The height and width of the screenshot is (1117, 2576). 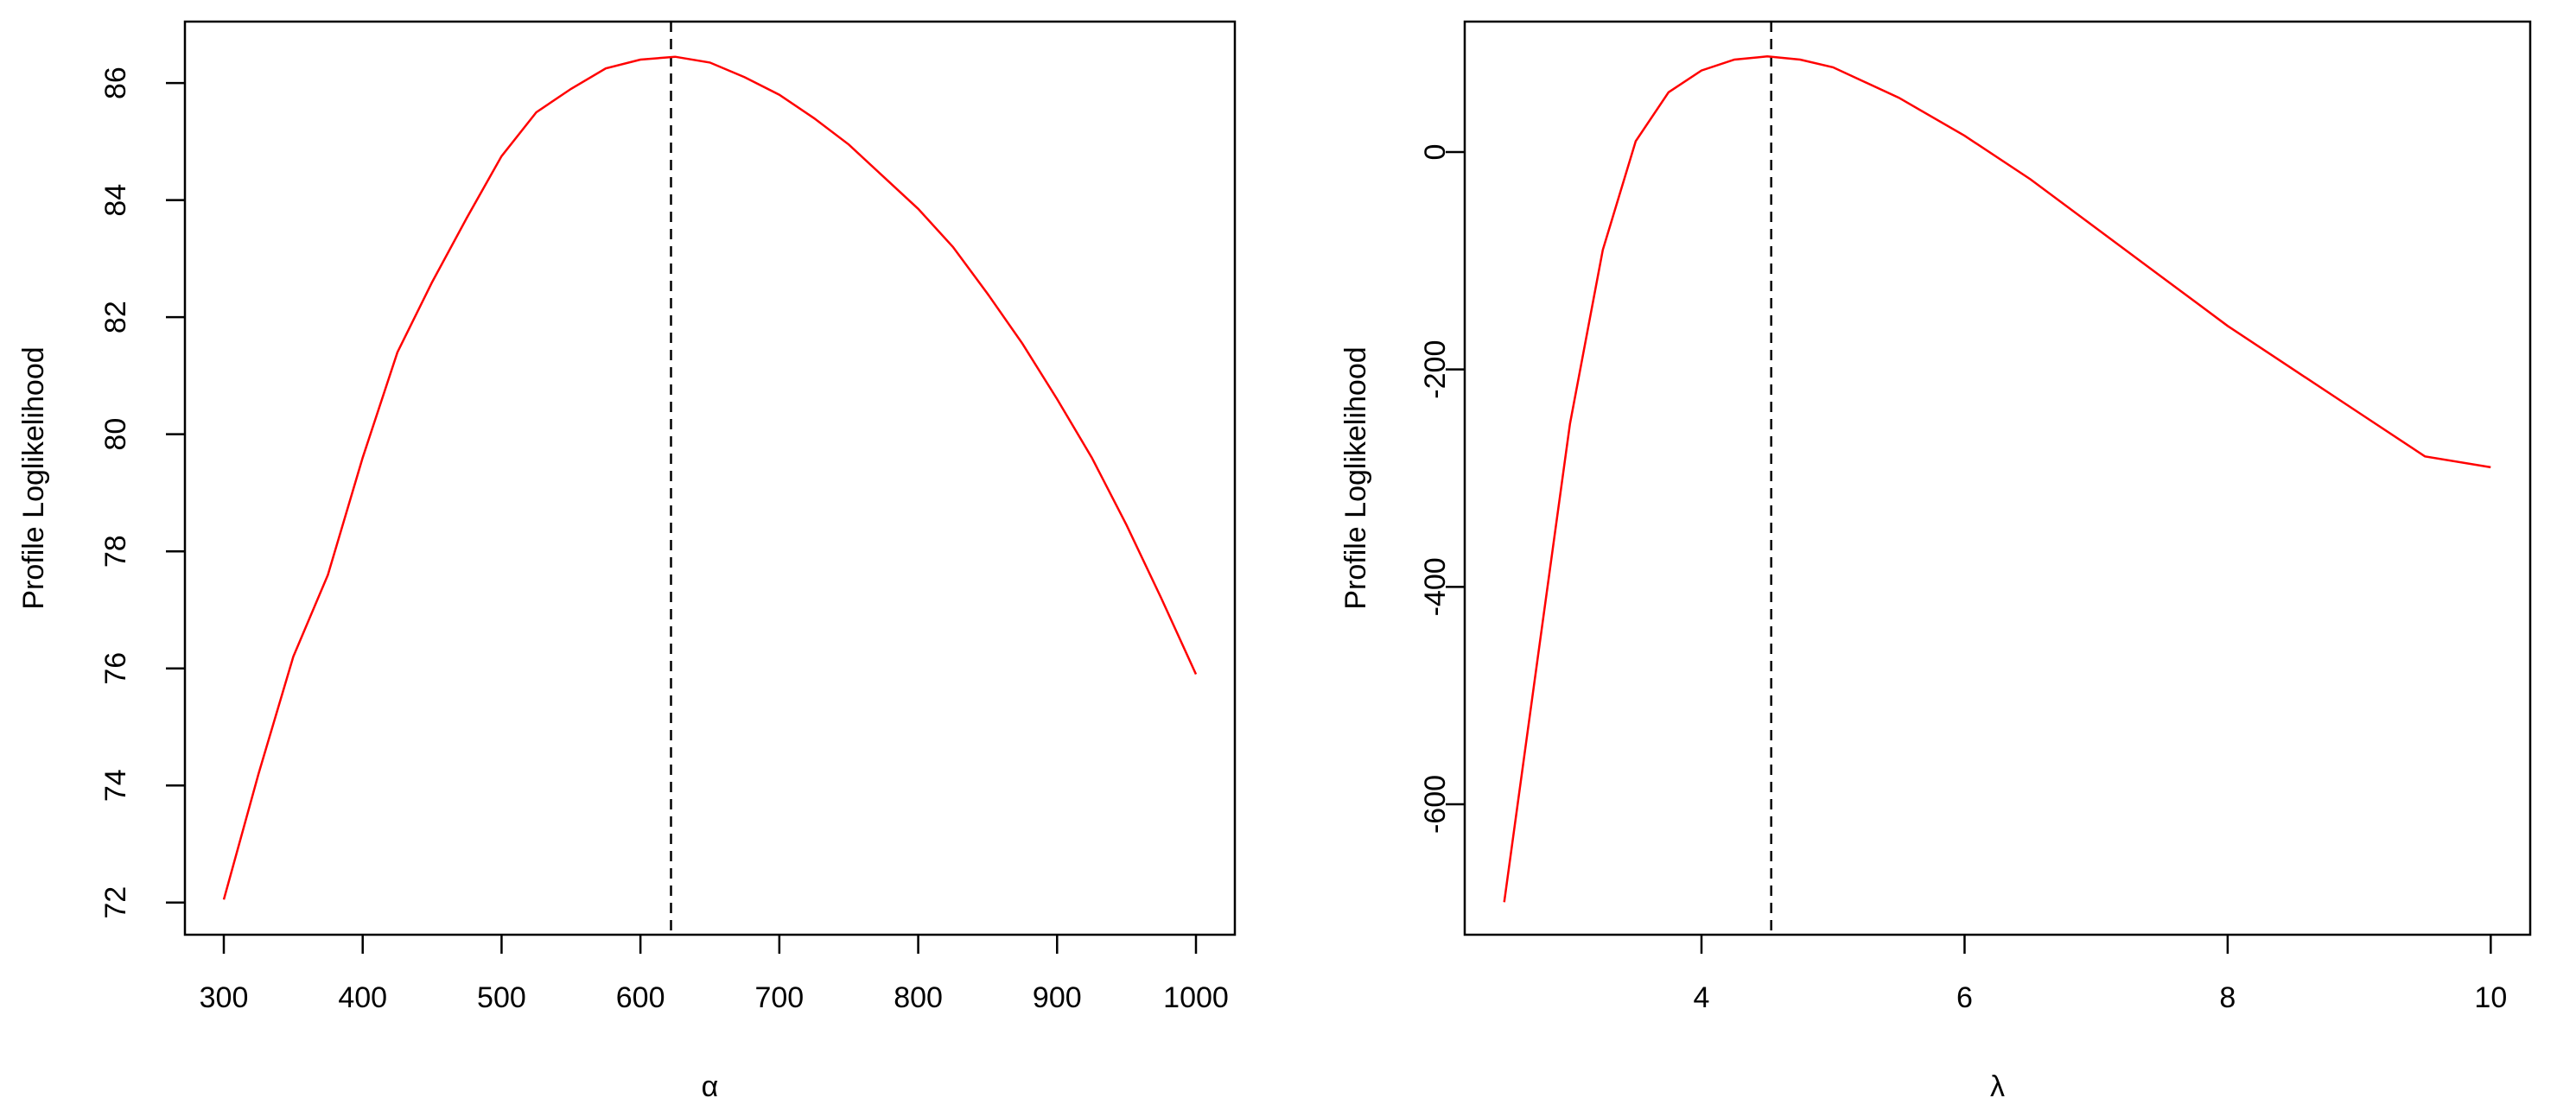 I want to click on x-tick-label: 1000, so click(x=1196, y=997).